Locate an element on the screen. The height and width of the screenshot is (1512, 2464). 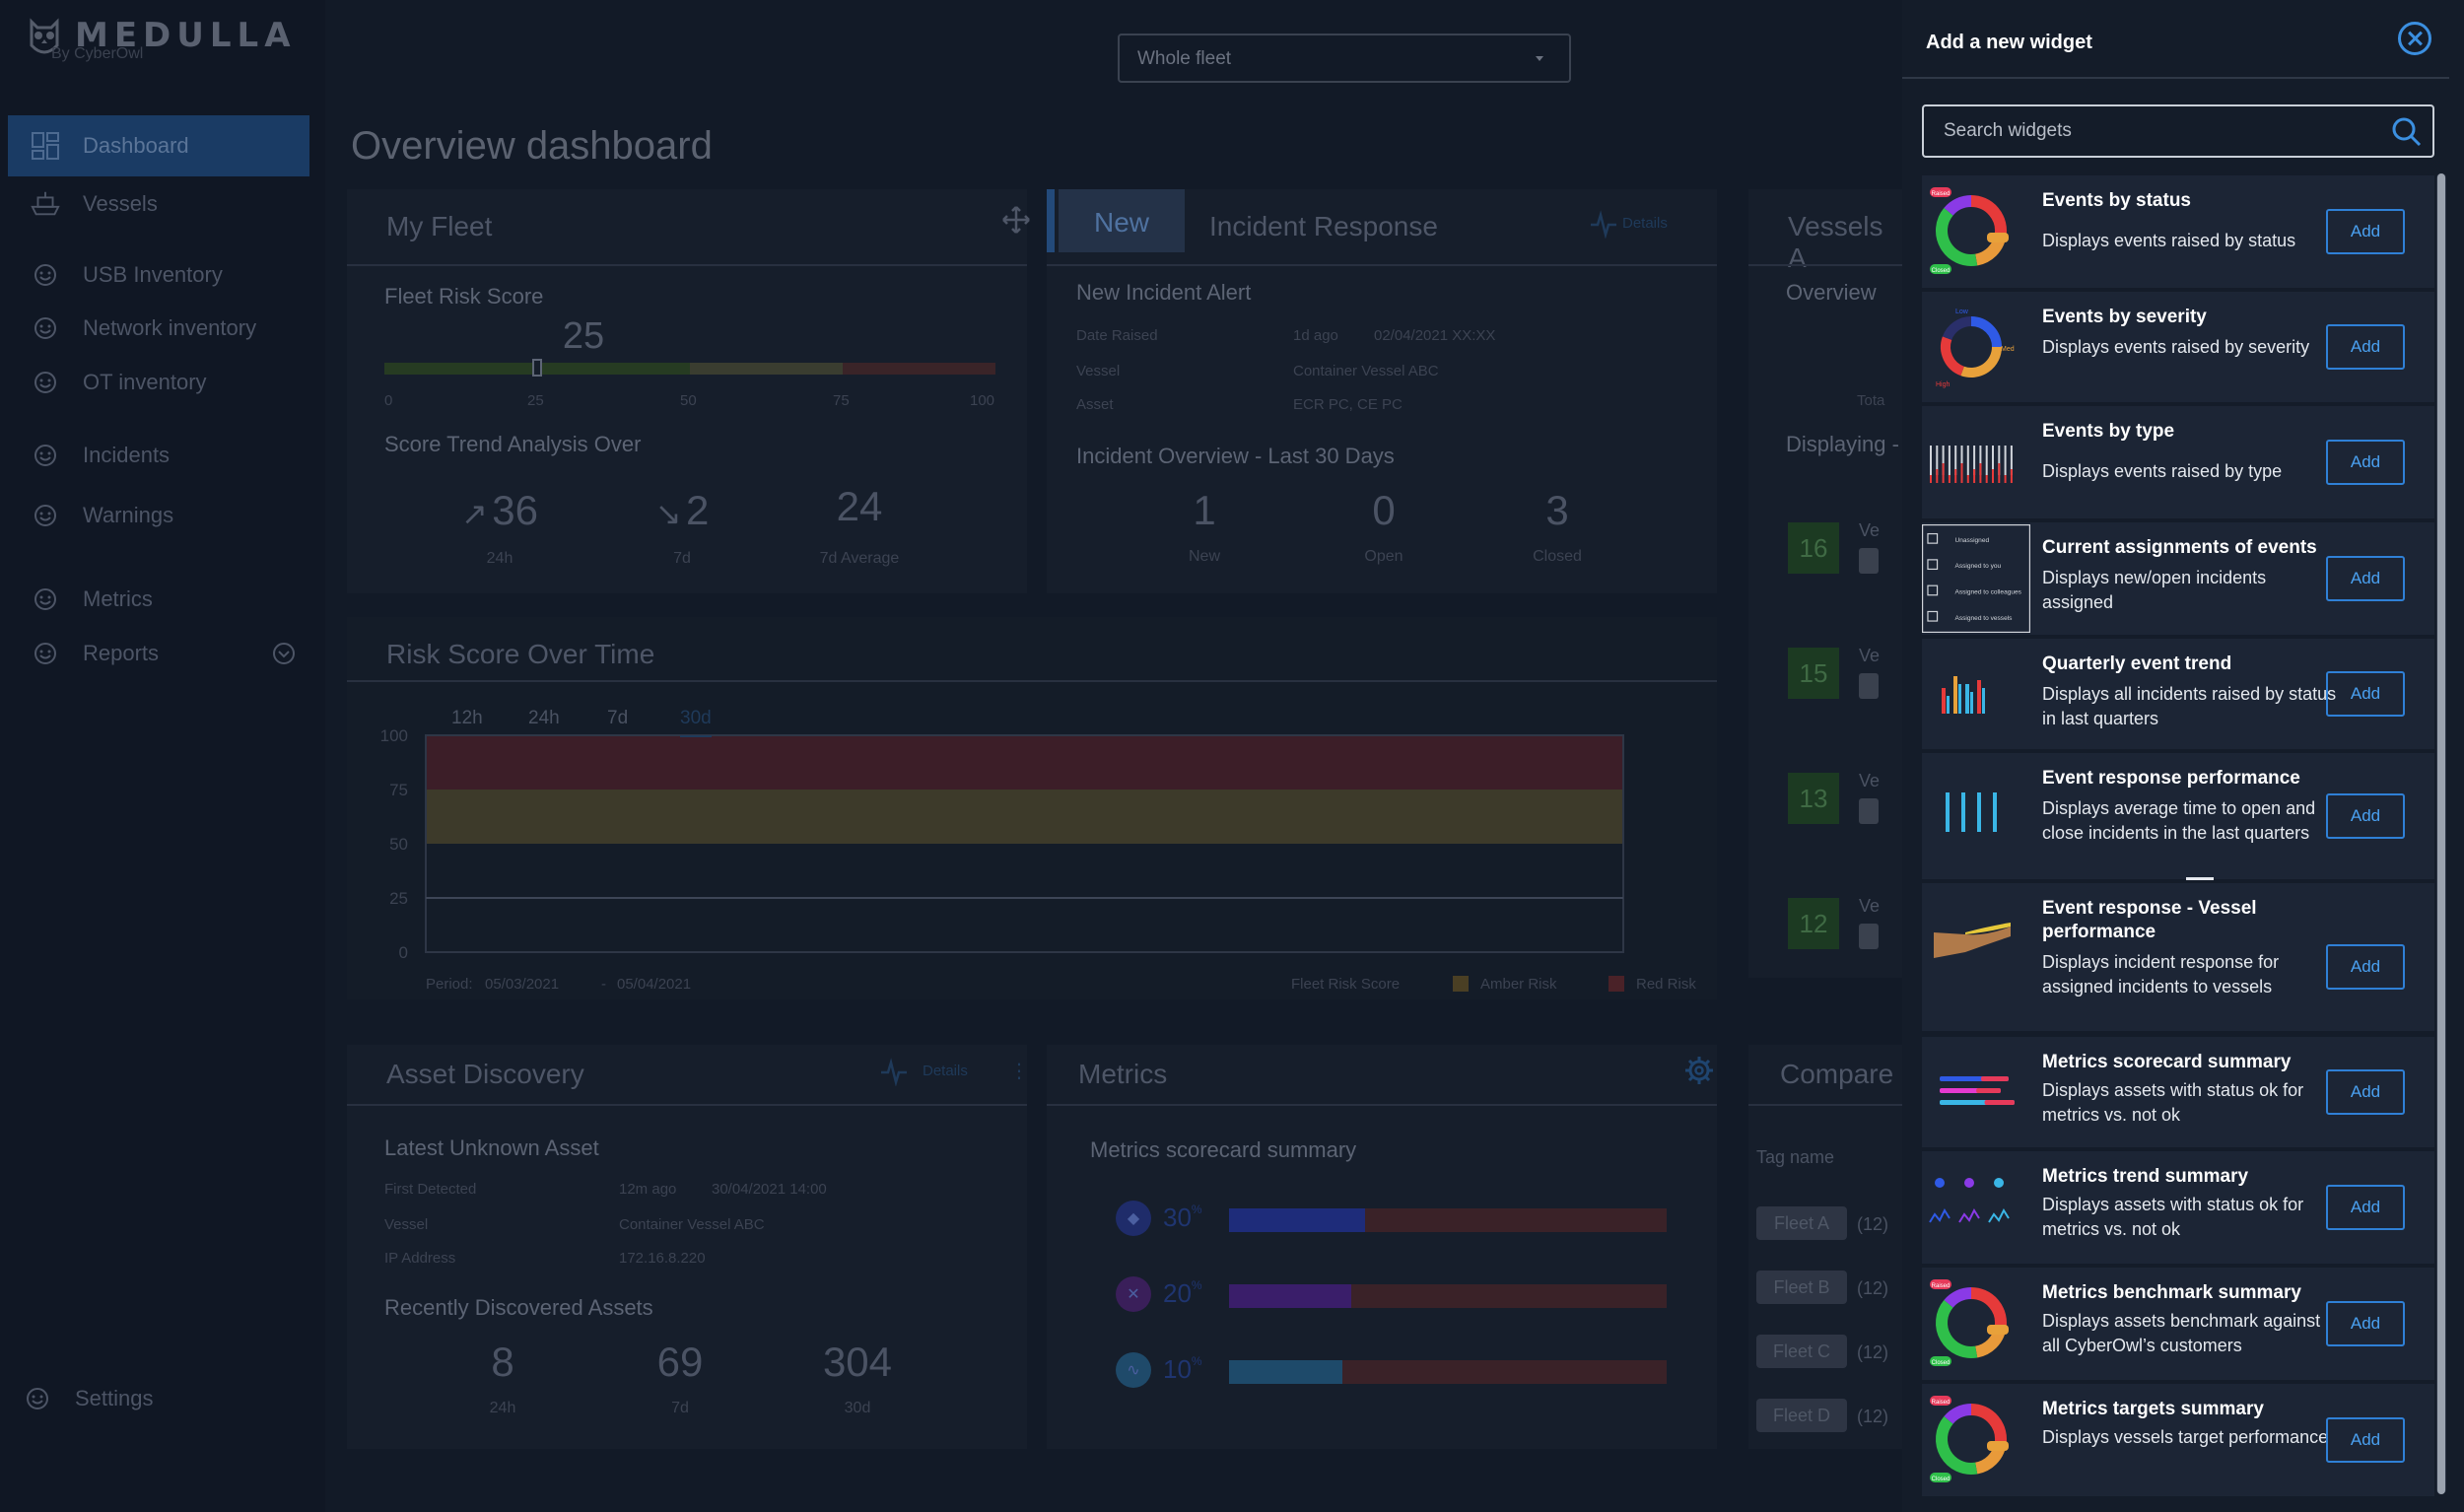
sidebar-item-reports: Reports is located at coordinates (158, 654).